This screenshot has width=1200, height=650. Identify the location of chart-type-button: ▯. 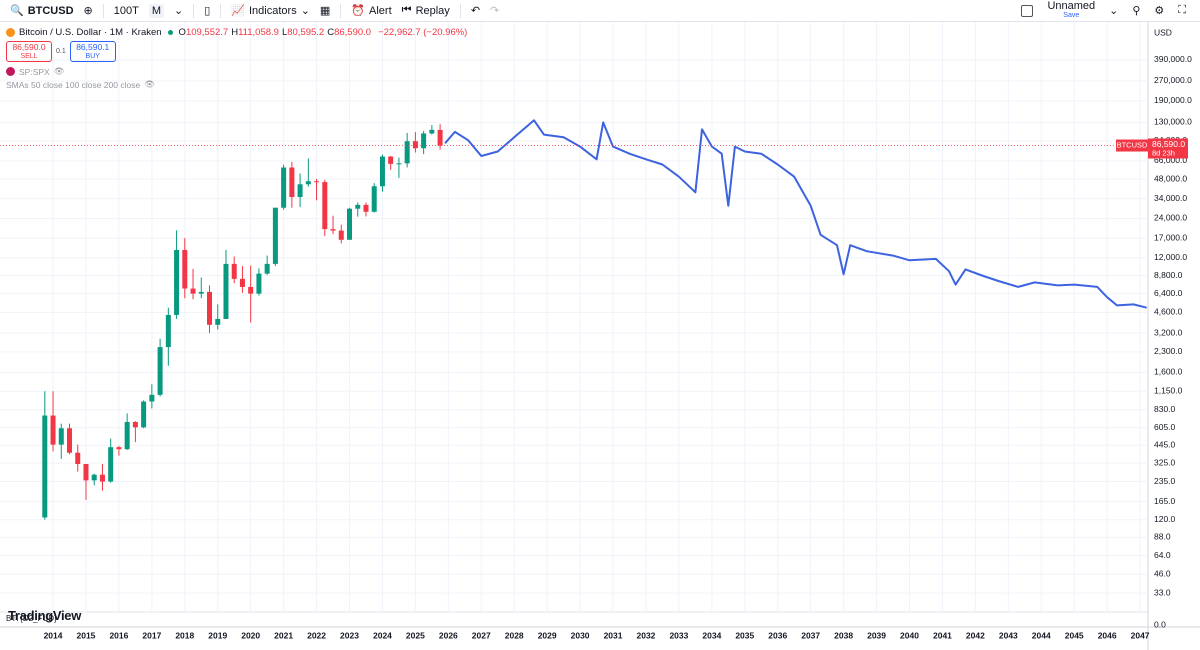
(207, 11).